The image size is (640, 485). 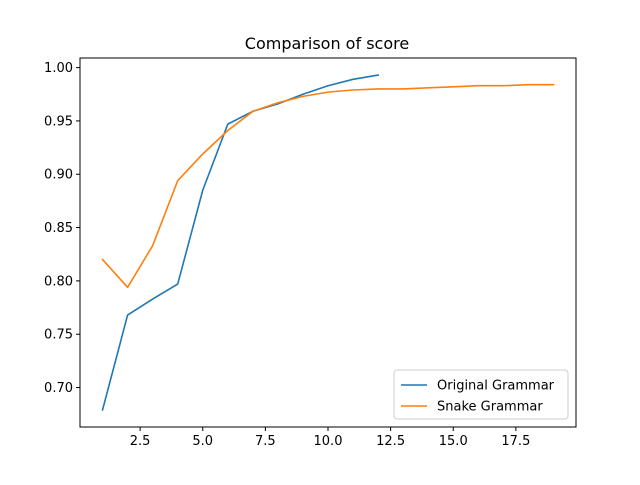 What do you see at coordinates (496, 386) in the screenshot?
I see `legend-label: Original Grammar` at bounding box center [496, 386].